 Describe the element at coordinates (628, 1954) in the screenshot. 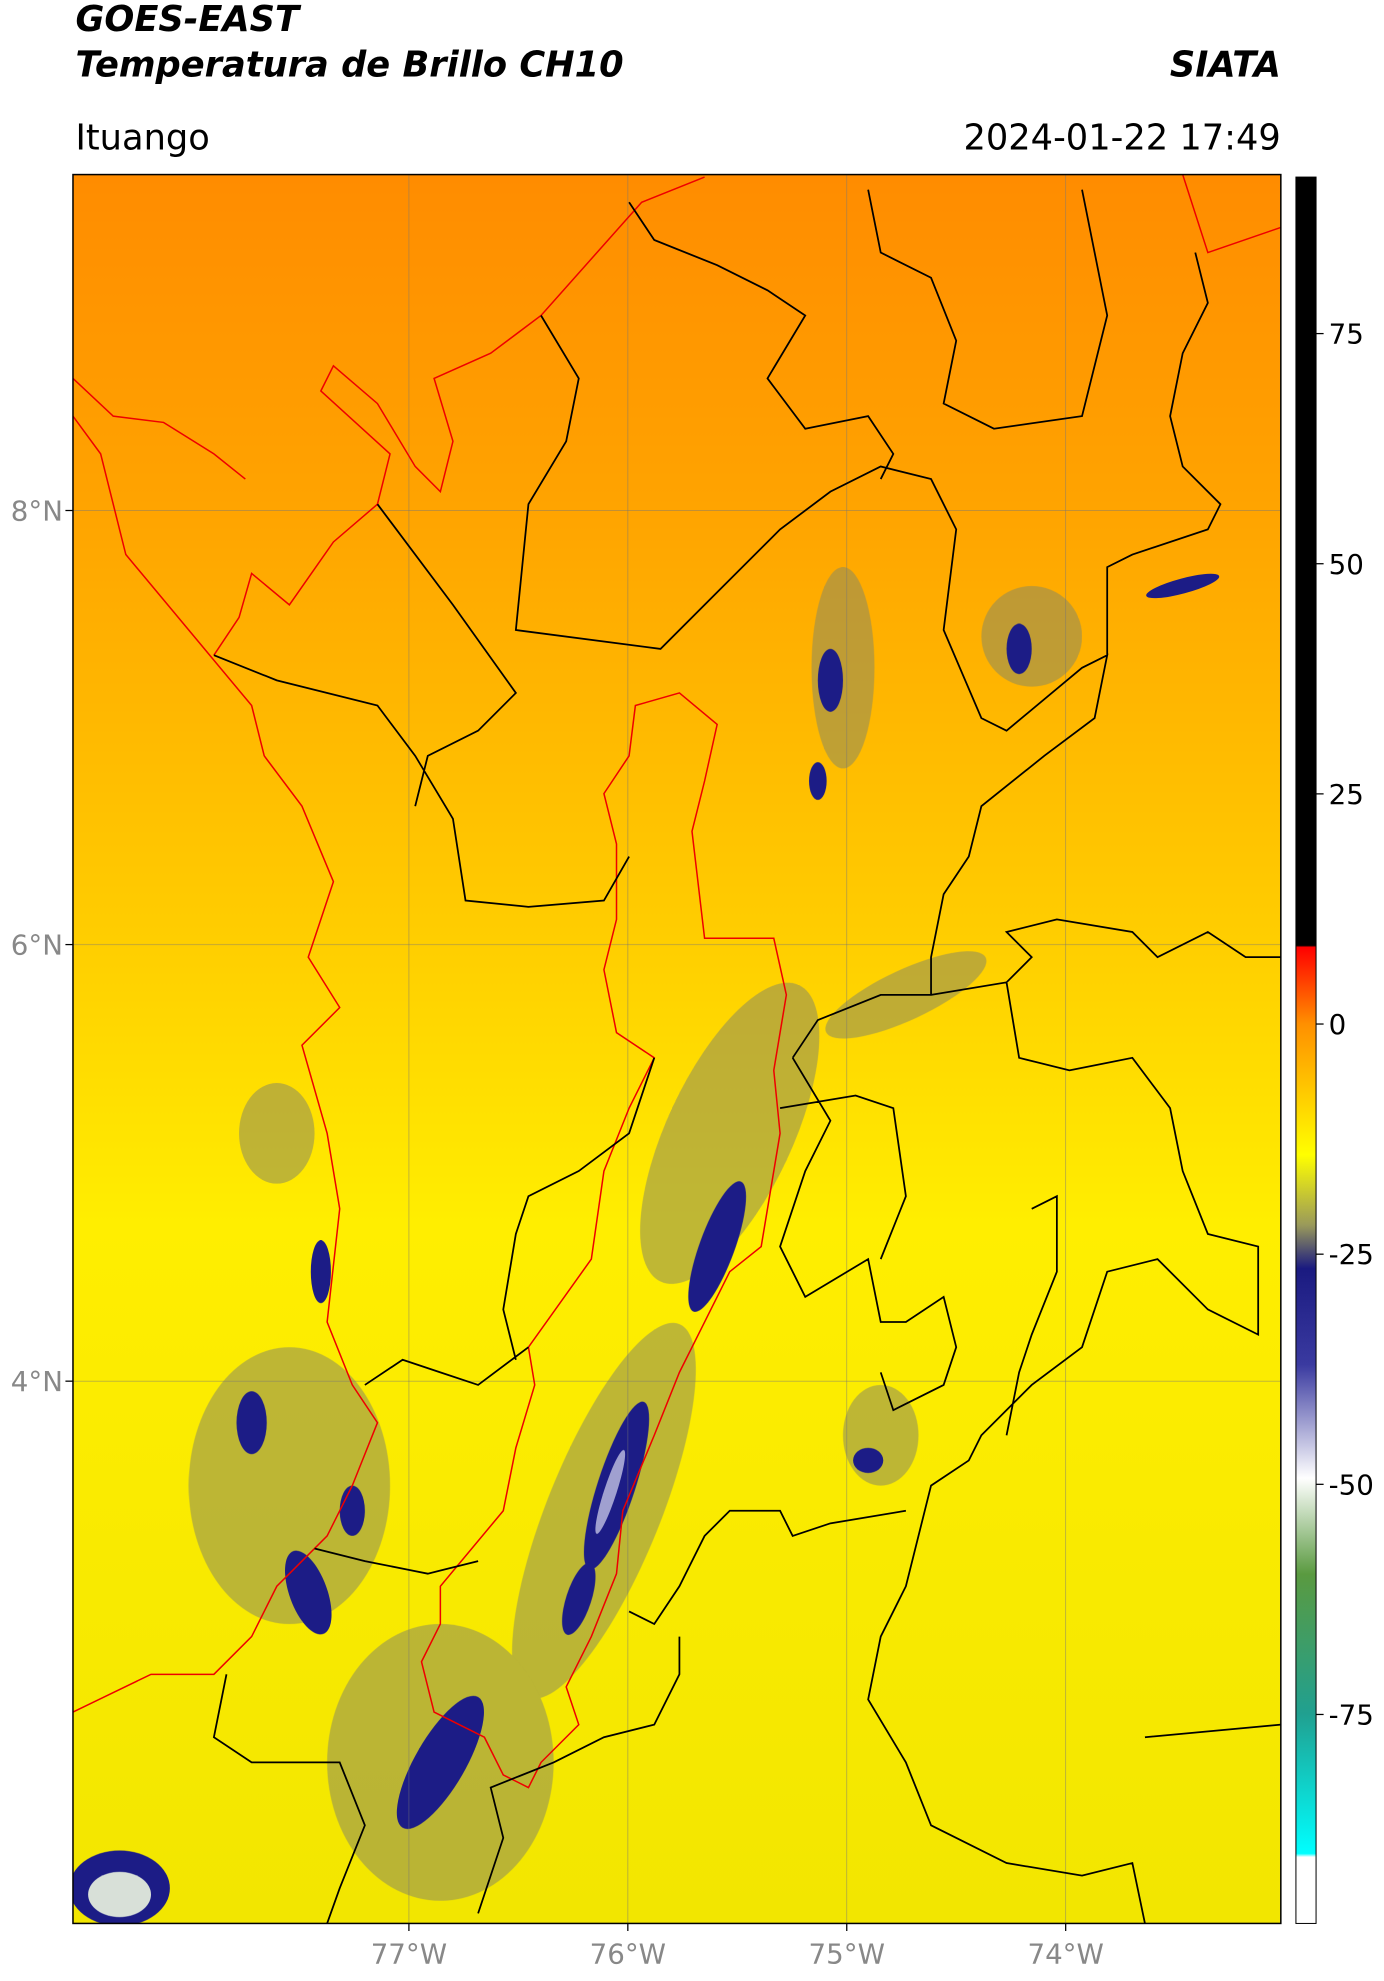

I see `lon-label: 76°W` at that location.